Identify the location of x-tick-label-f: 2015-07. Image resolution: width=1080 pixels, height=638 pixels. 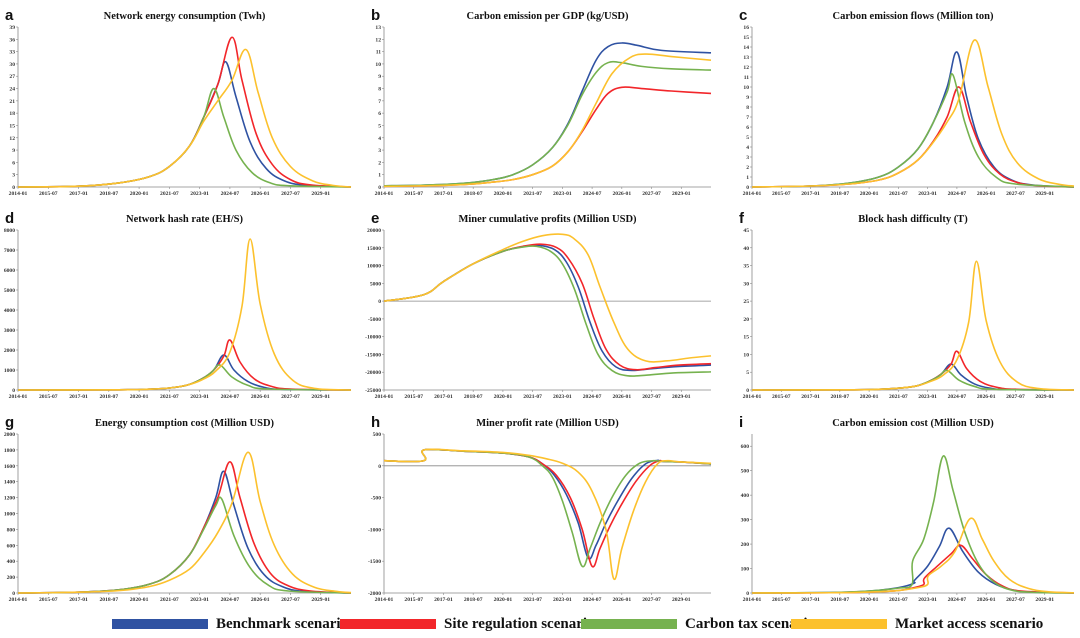
(781, 397).